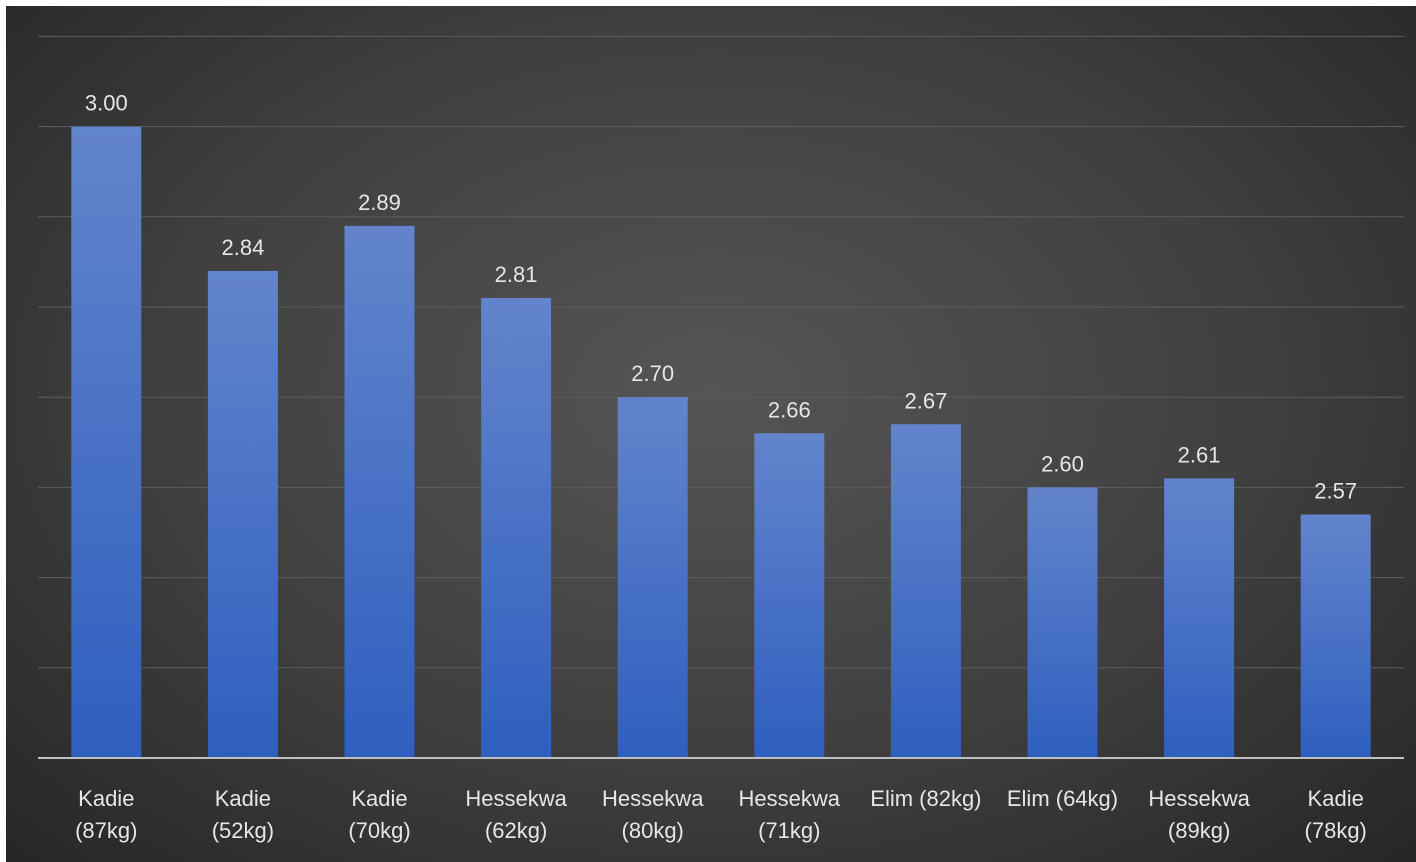 This screenshot has width=1416, height=862. I want to click on x-tick-label-line: (62kg), so click(516, 830).